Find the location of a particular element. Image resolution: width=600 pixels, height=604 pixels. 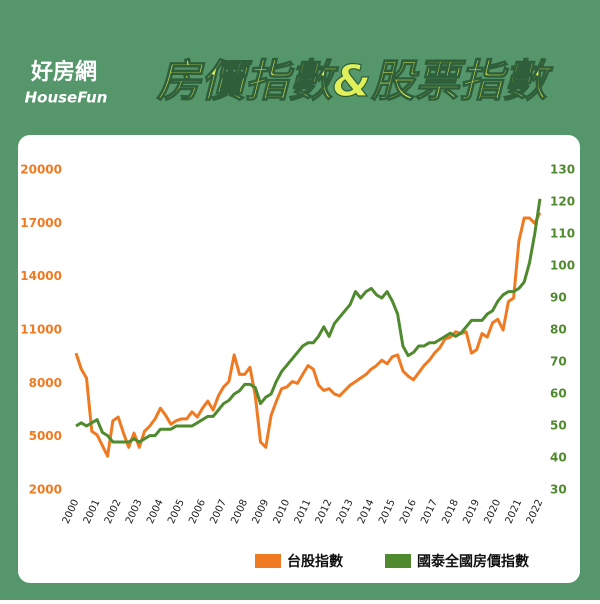

y2-tick-label: 90 is located at coordinates (558, 298).